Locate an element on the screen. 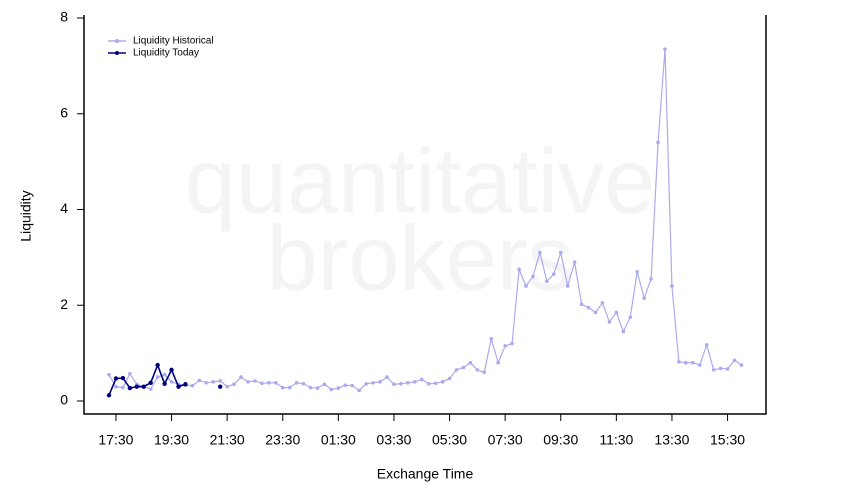  series-line is located at coordinates (164, 380).